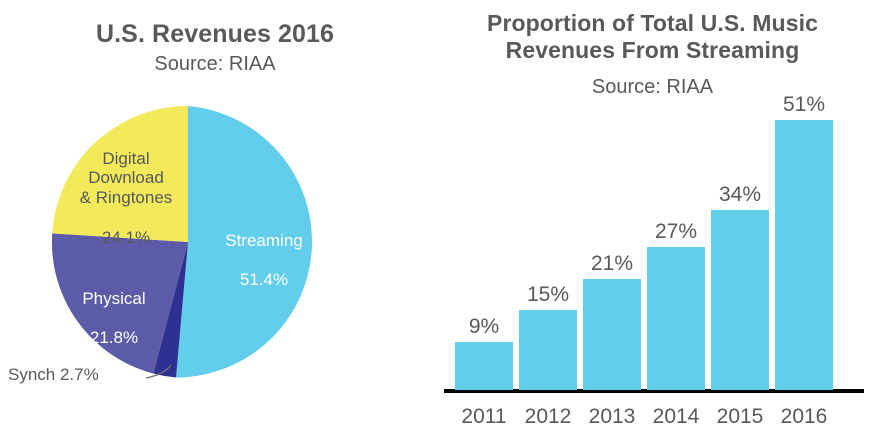 The width and height of the screenshot is (875, 434). What do you see at coordinates (120, 174) in the screenshot?
I see `pie-slice-digital-download` at bounding box center [120, 174].